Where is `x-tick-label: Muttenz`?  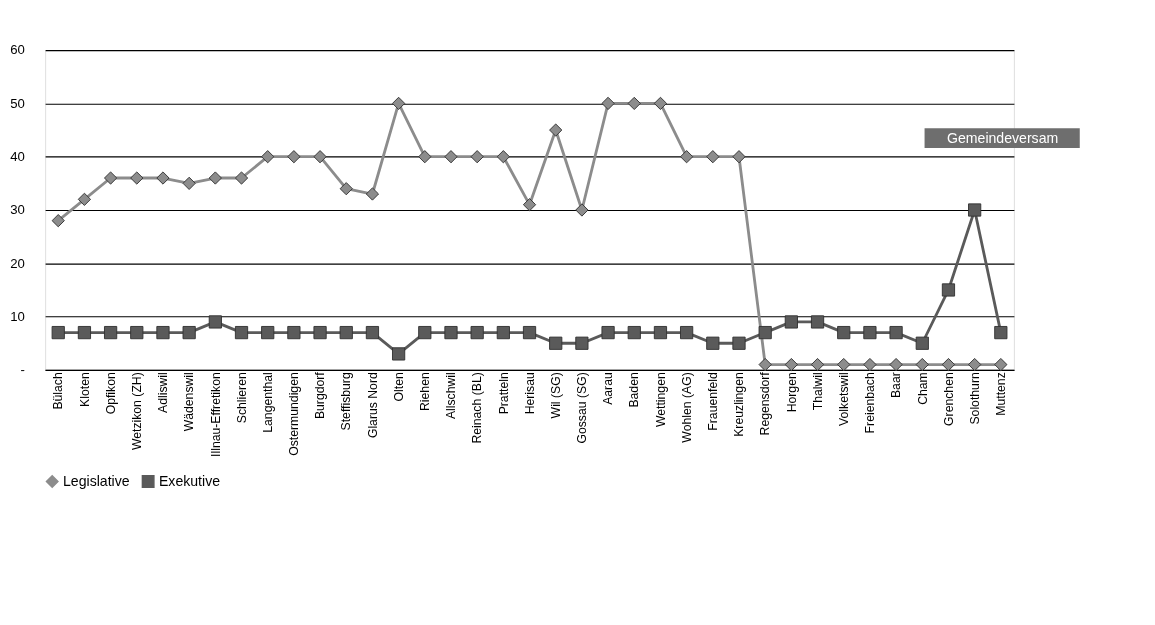 x-tick-label: Muttenz is located at coordinates (1001, 394).